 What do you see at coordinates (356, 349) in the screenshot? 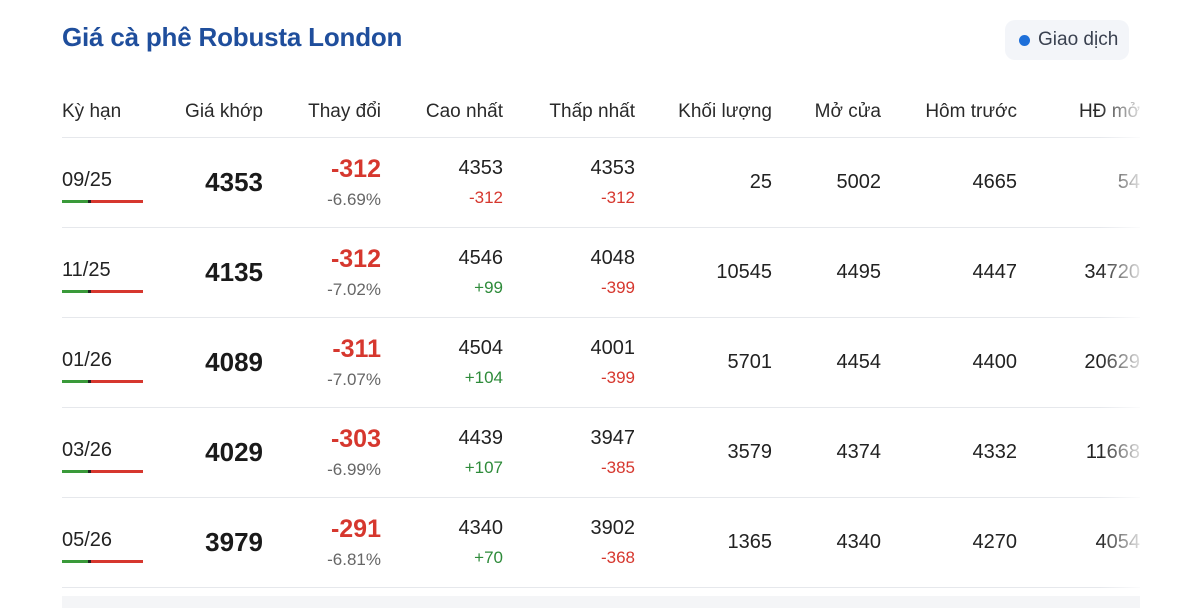
I see `change-value: -311` at bounding box center [356, 349].